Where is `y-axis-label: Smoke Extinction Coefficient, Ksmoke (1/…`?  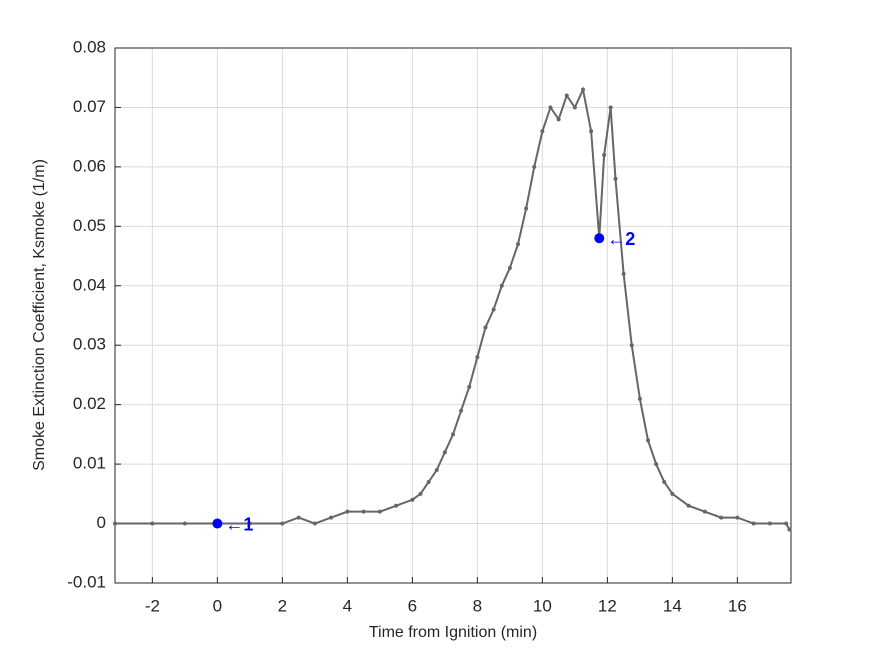 y-axis-label: Smoke Extinction Coefficient, Ksmoke (1/… is located at coordinates (39, 315).